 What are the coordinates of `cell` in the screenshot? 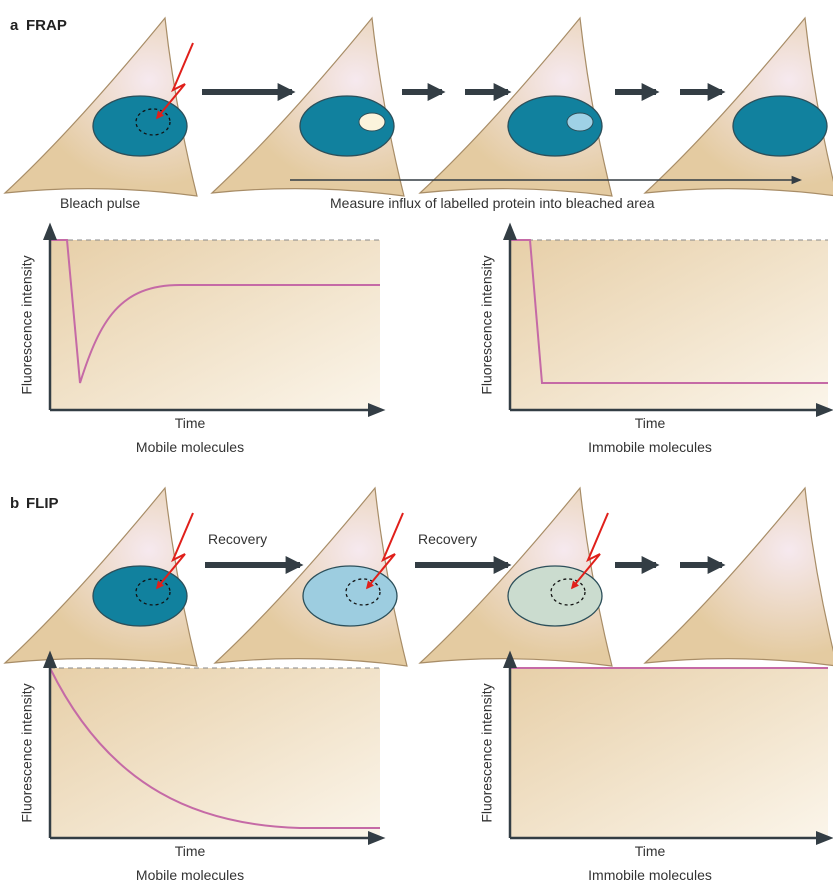 It's located at (738, 576).